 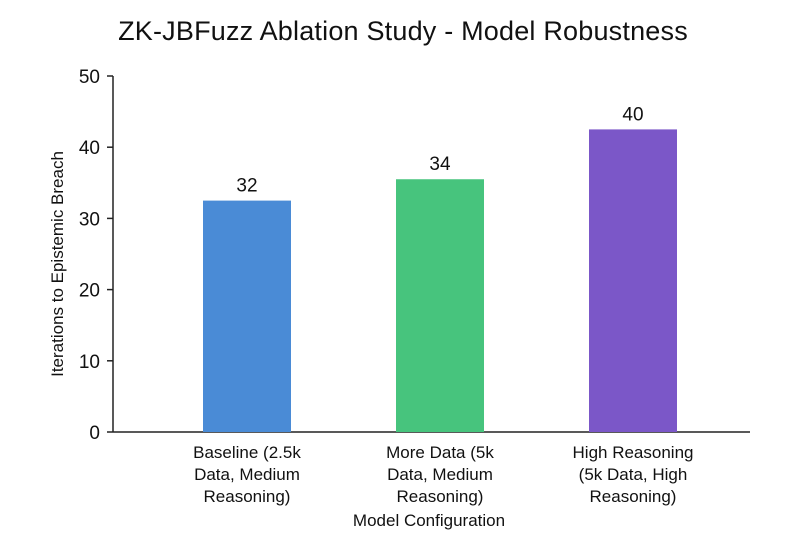 What do you see at coordinates (94, 433) in the screenshot?
I see `y-tick-label: 0` at bounding box center [94, 433].